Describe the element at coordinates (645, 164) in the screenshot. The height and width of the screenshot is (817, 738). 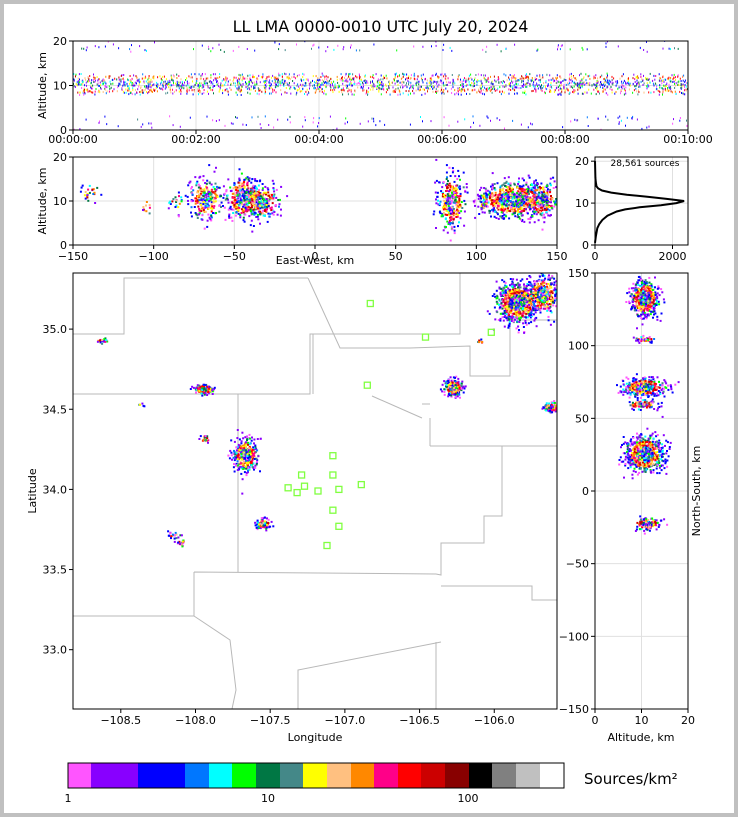
I see `source-count-annotation: 28,561 sources` at that location.